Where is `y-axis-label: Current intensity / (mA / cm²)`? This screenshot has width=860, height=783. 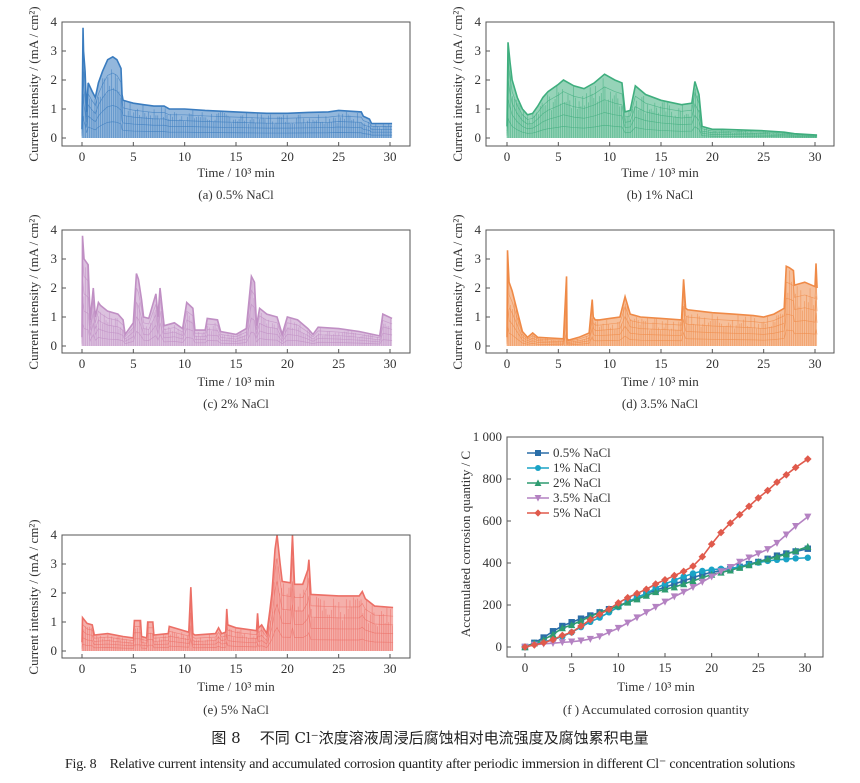
y-axis-label: Current intensity / (mA / cm²) is located at coordinates (457, 83).